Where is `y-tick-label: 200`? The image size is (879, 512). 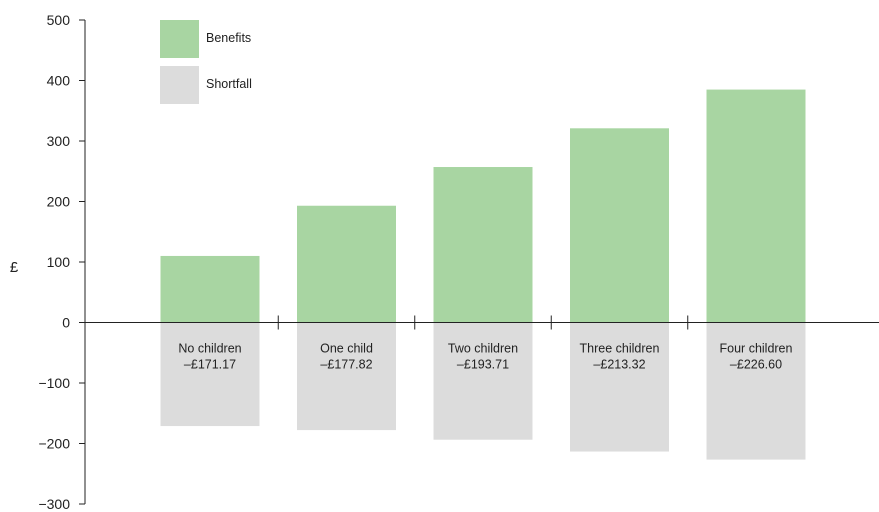
y-tick-label: 200 is located at coordinates (59, 202).